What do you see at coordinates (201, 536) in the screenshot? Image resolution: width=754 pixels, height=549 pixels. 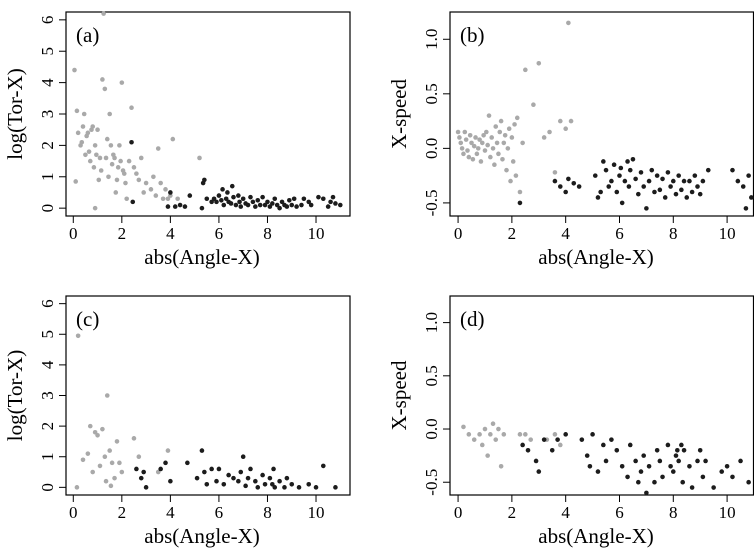 I see `x-axis-label: abs(Angle-X)` at bounding box center [201, 536].